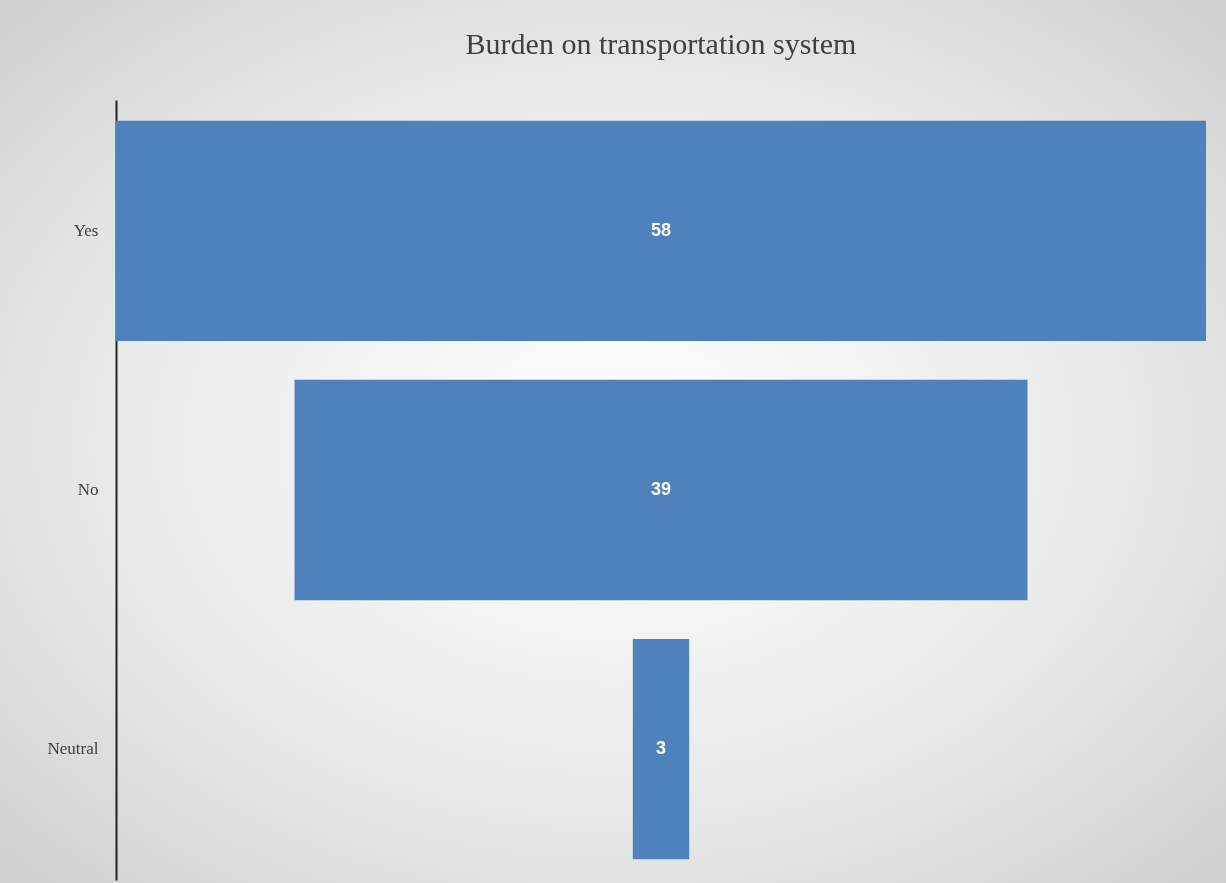 The height and width of the screenshot is (883, 1226). What do you see at coordinates (661, 229) in the screenshot?
I see `data-label: 58` at bounding box center [661, 229].